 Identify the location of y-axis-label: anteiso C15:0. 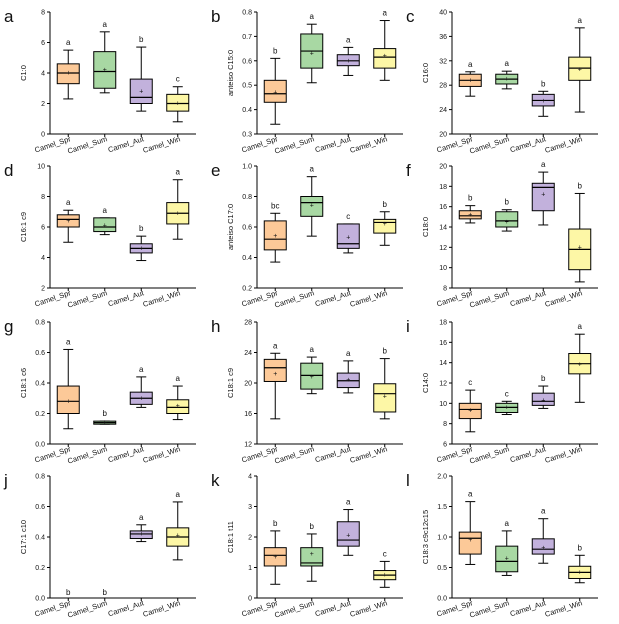
(230, 73).